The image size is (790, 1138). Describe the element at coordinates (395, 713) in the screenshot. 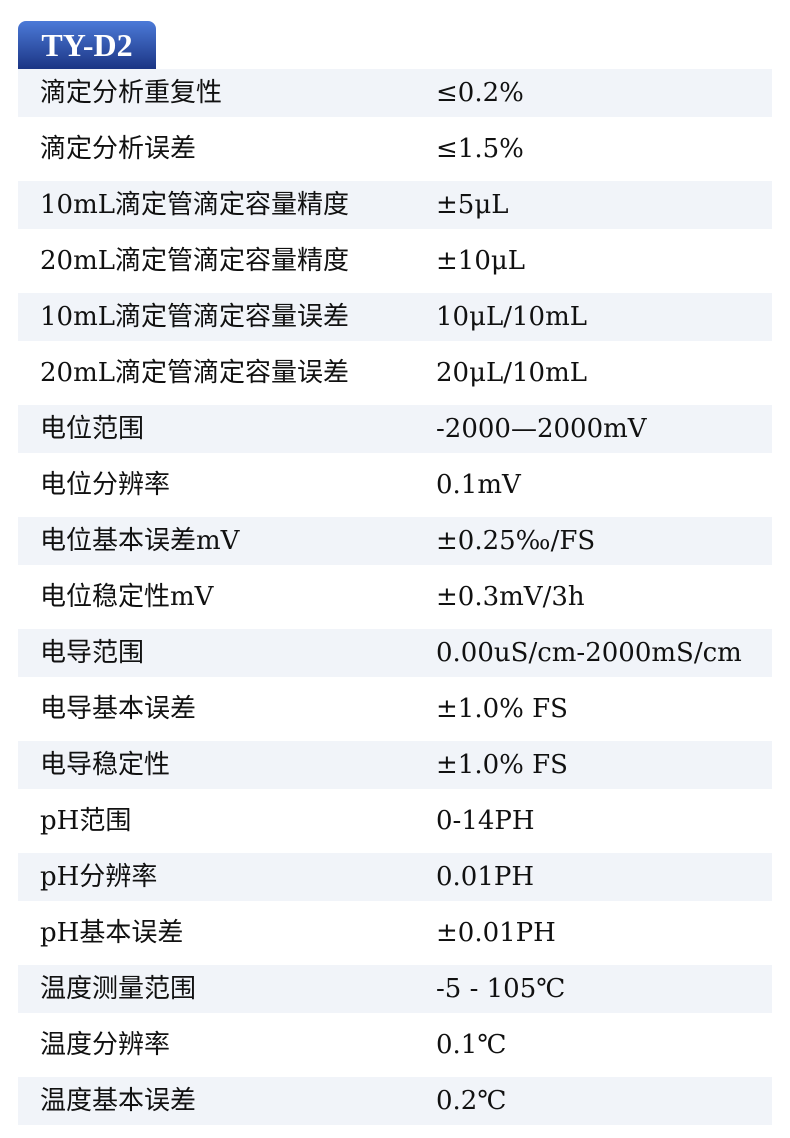

I see `spec-row: 电导基本误差 ±1.0% FS` at that location.